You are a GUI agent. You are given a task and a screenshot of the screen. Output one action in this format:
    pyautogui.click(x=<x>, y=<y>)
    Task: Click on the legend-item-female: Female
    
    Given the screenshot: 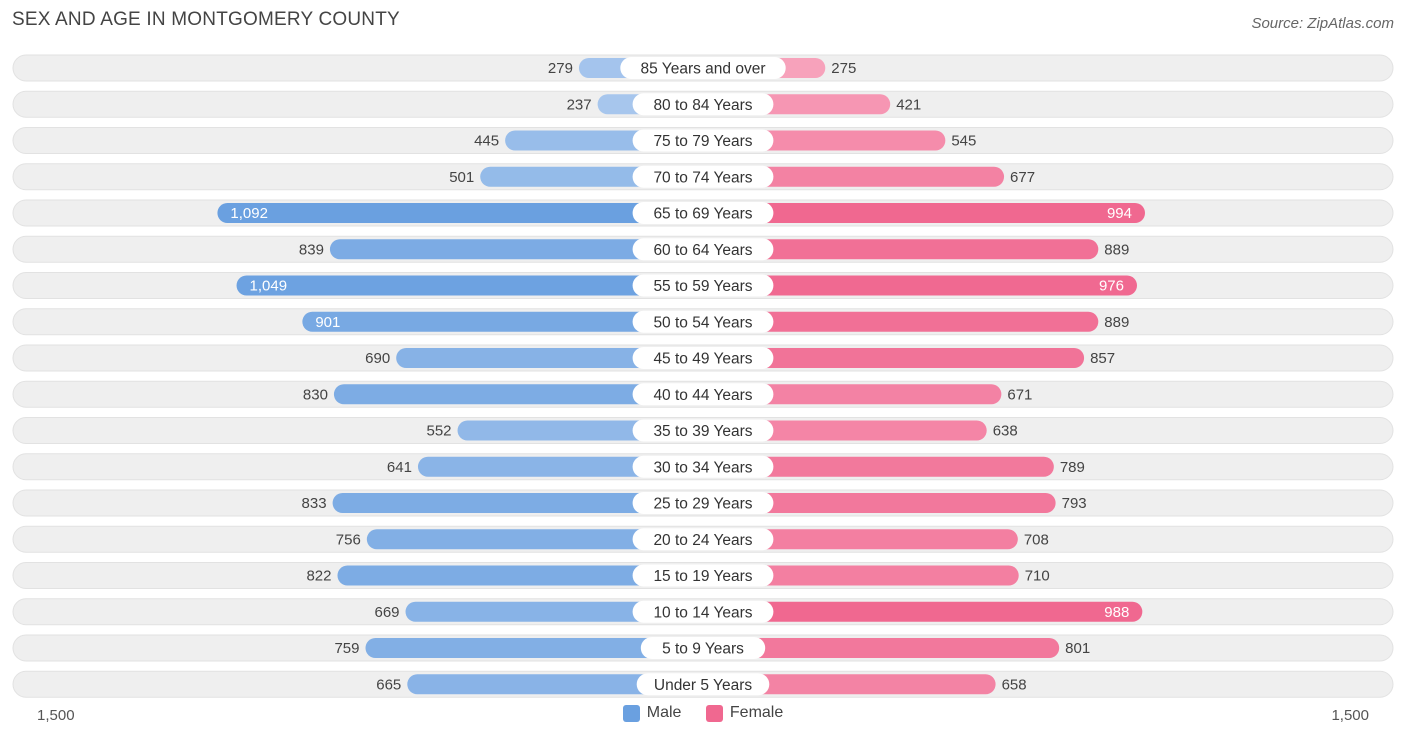 What is the action you would take?
    pyautogui.click(x=744, y=713)
    